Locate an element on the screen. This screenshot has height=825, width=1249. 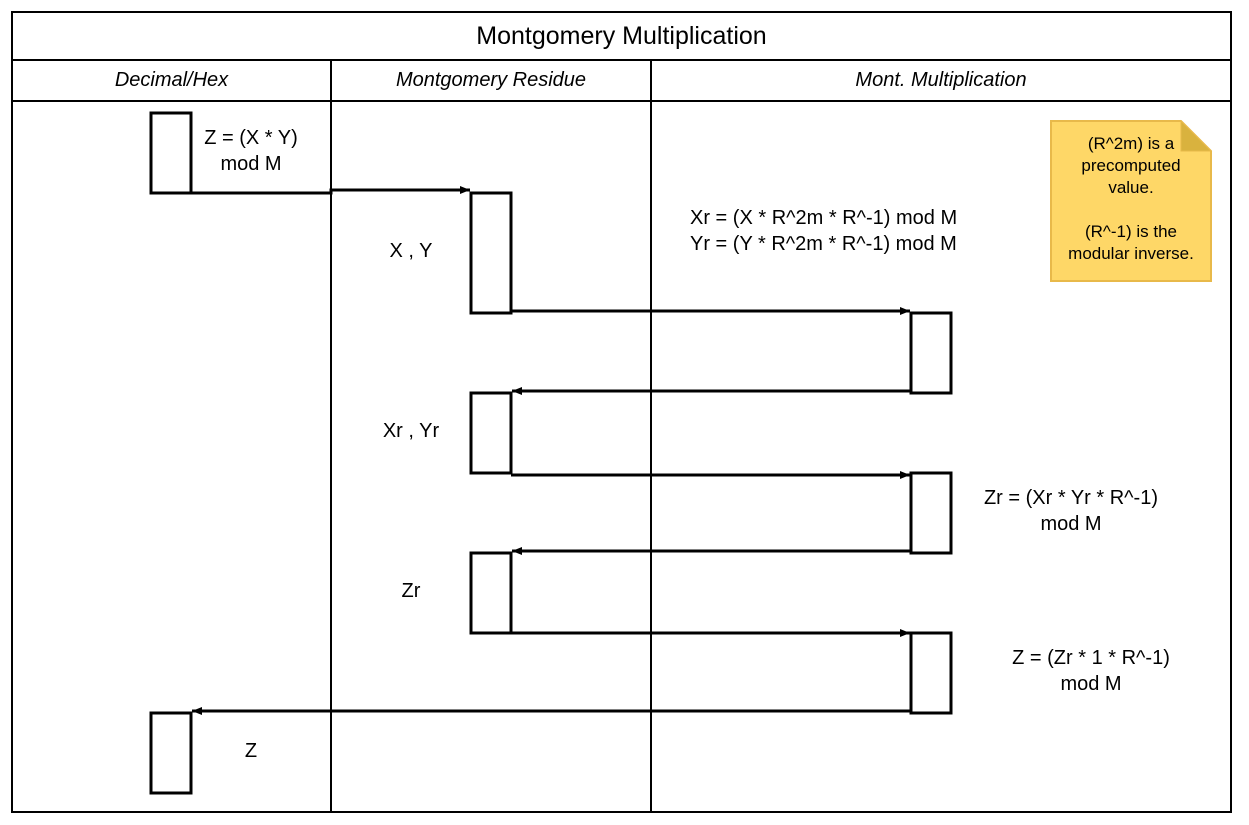
zr-formula-line1: Zr = (Xr * Yr * R^-1) is located at coordinates (1071, 498).